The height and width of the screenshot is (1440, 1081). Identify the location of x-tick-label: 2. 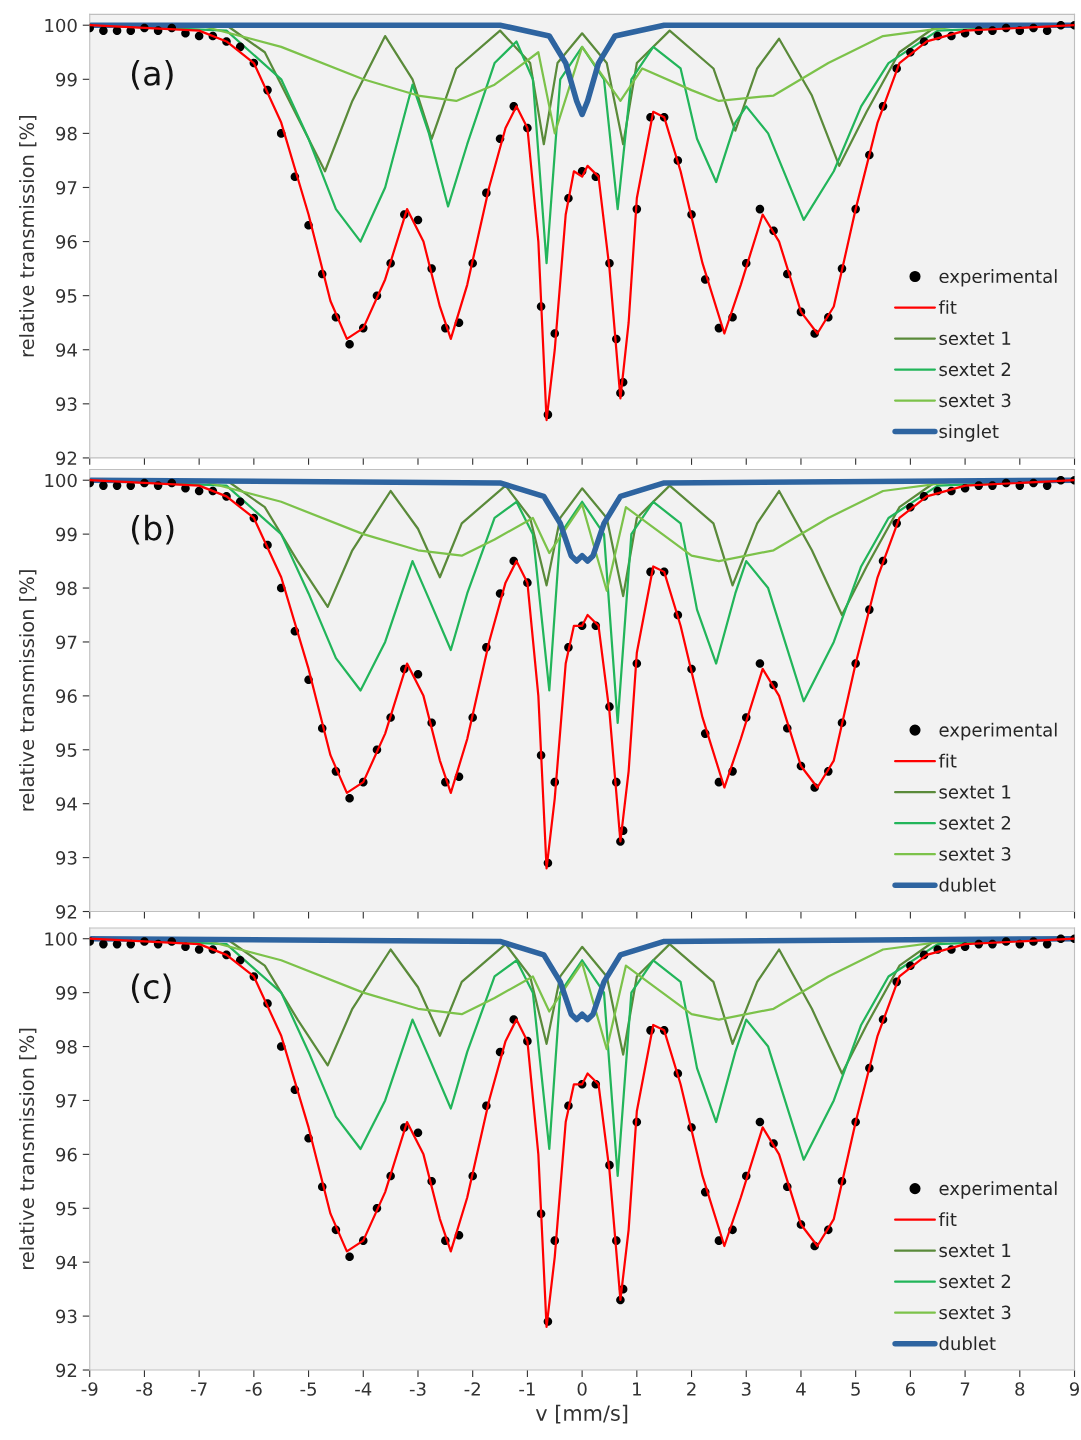
(691, 1389).